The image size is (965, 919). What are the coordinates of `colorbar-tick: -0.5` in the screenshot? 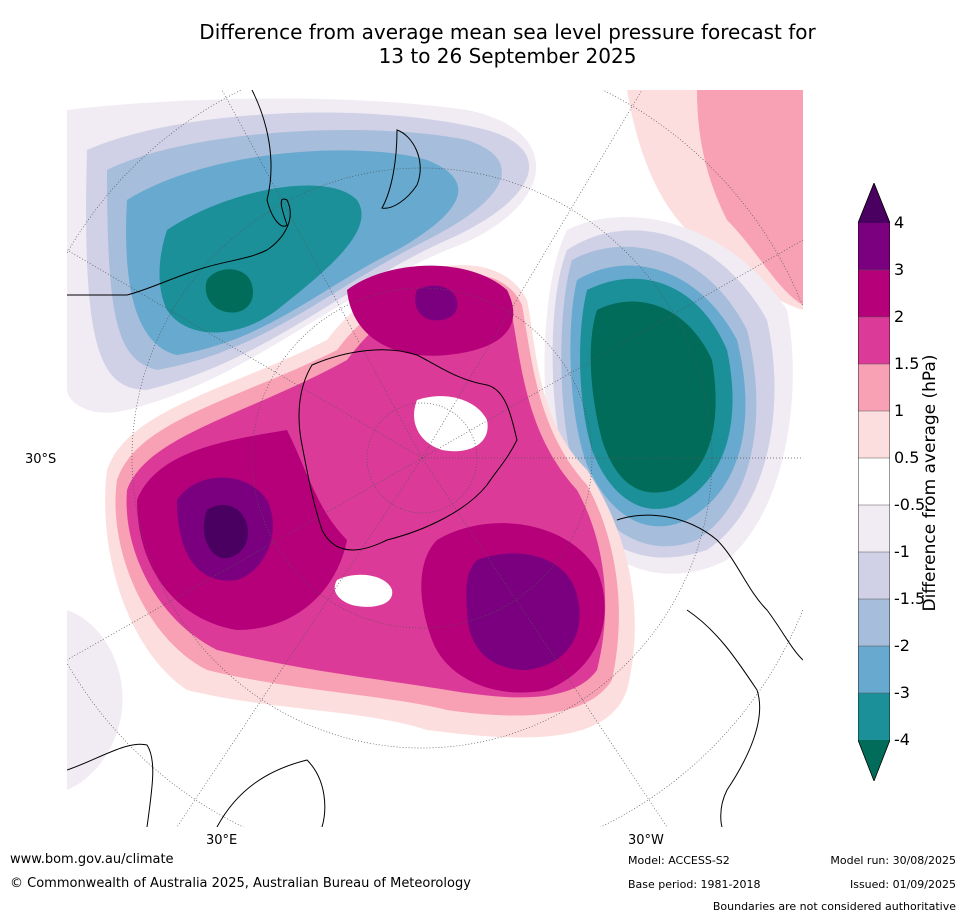 It's located at (910, 504).